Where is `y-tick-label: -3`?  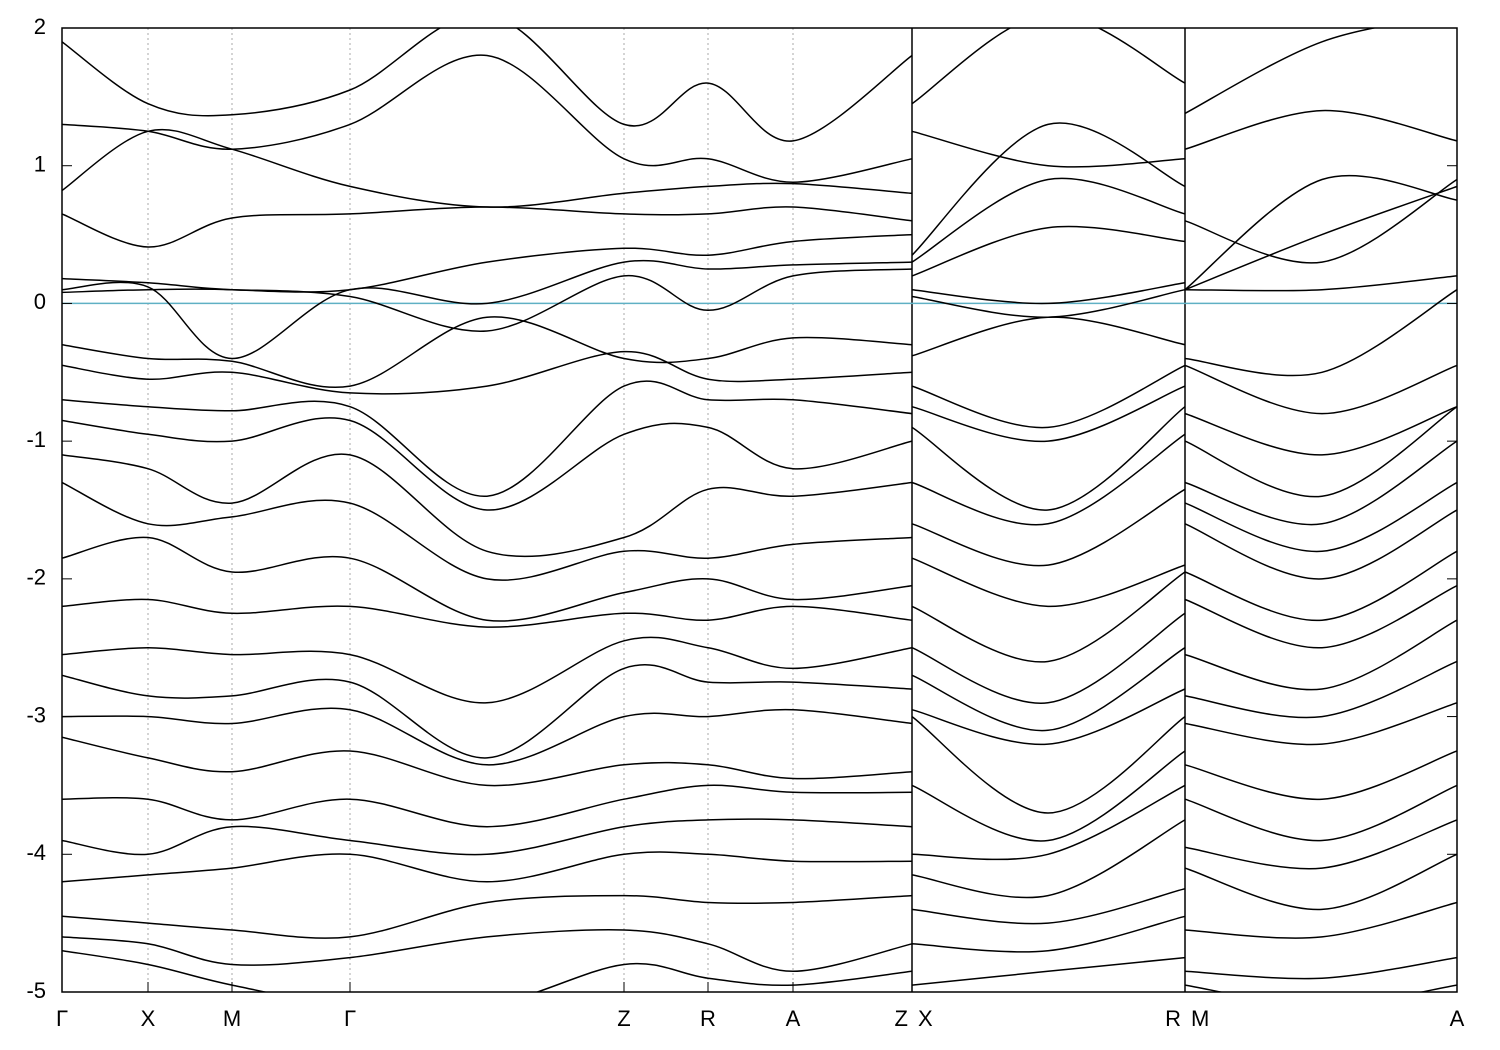
y-tick-label: -3 is located at coordinates (36, 714).